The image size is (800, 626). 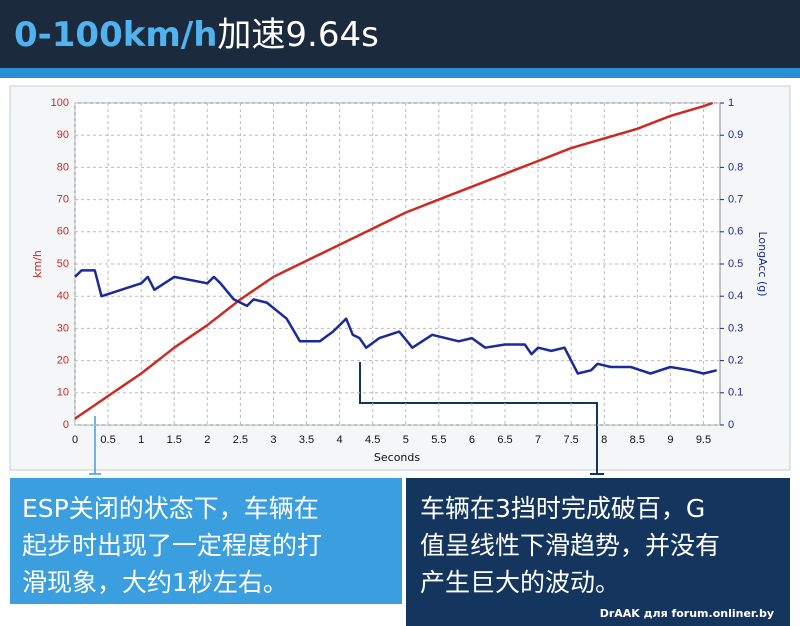 What do you see at coordinates (63, 264) in the screenshot?
I see `y-tick-label: 50` at bounding box center [63, 264].